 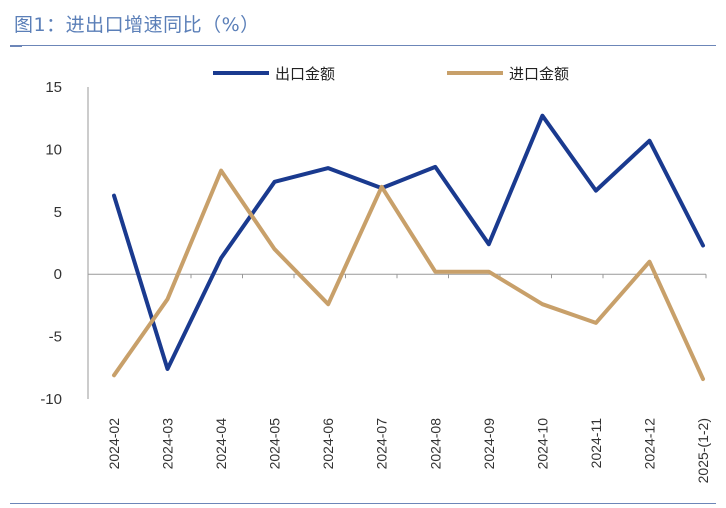 I want to click on y-tick-label: 5, so click(x=58, y=212).